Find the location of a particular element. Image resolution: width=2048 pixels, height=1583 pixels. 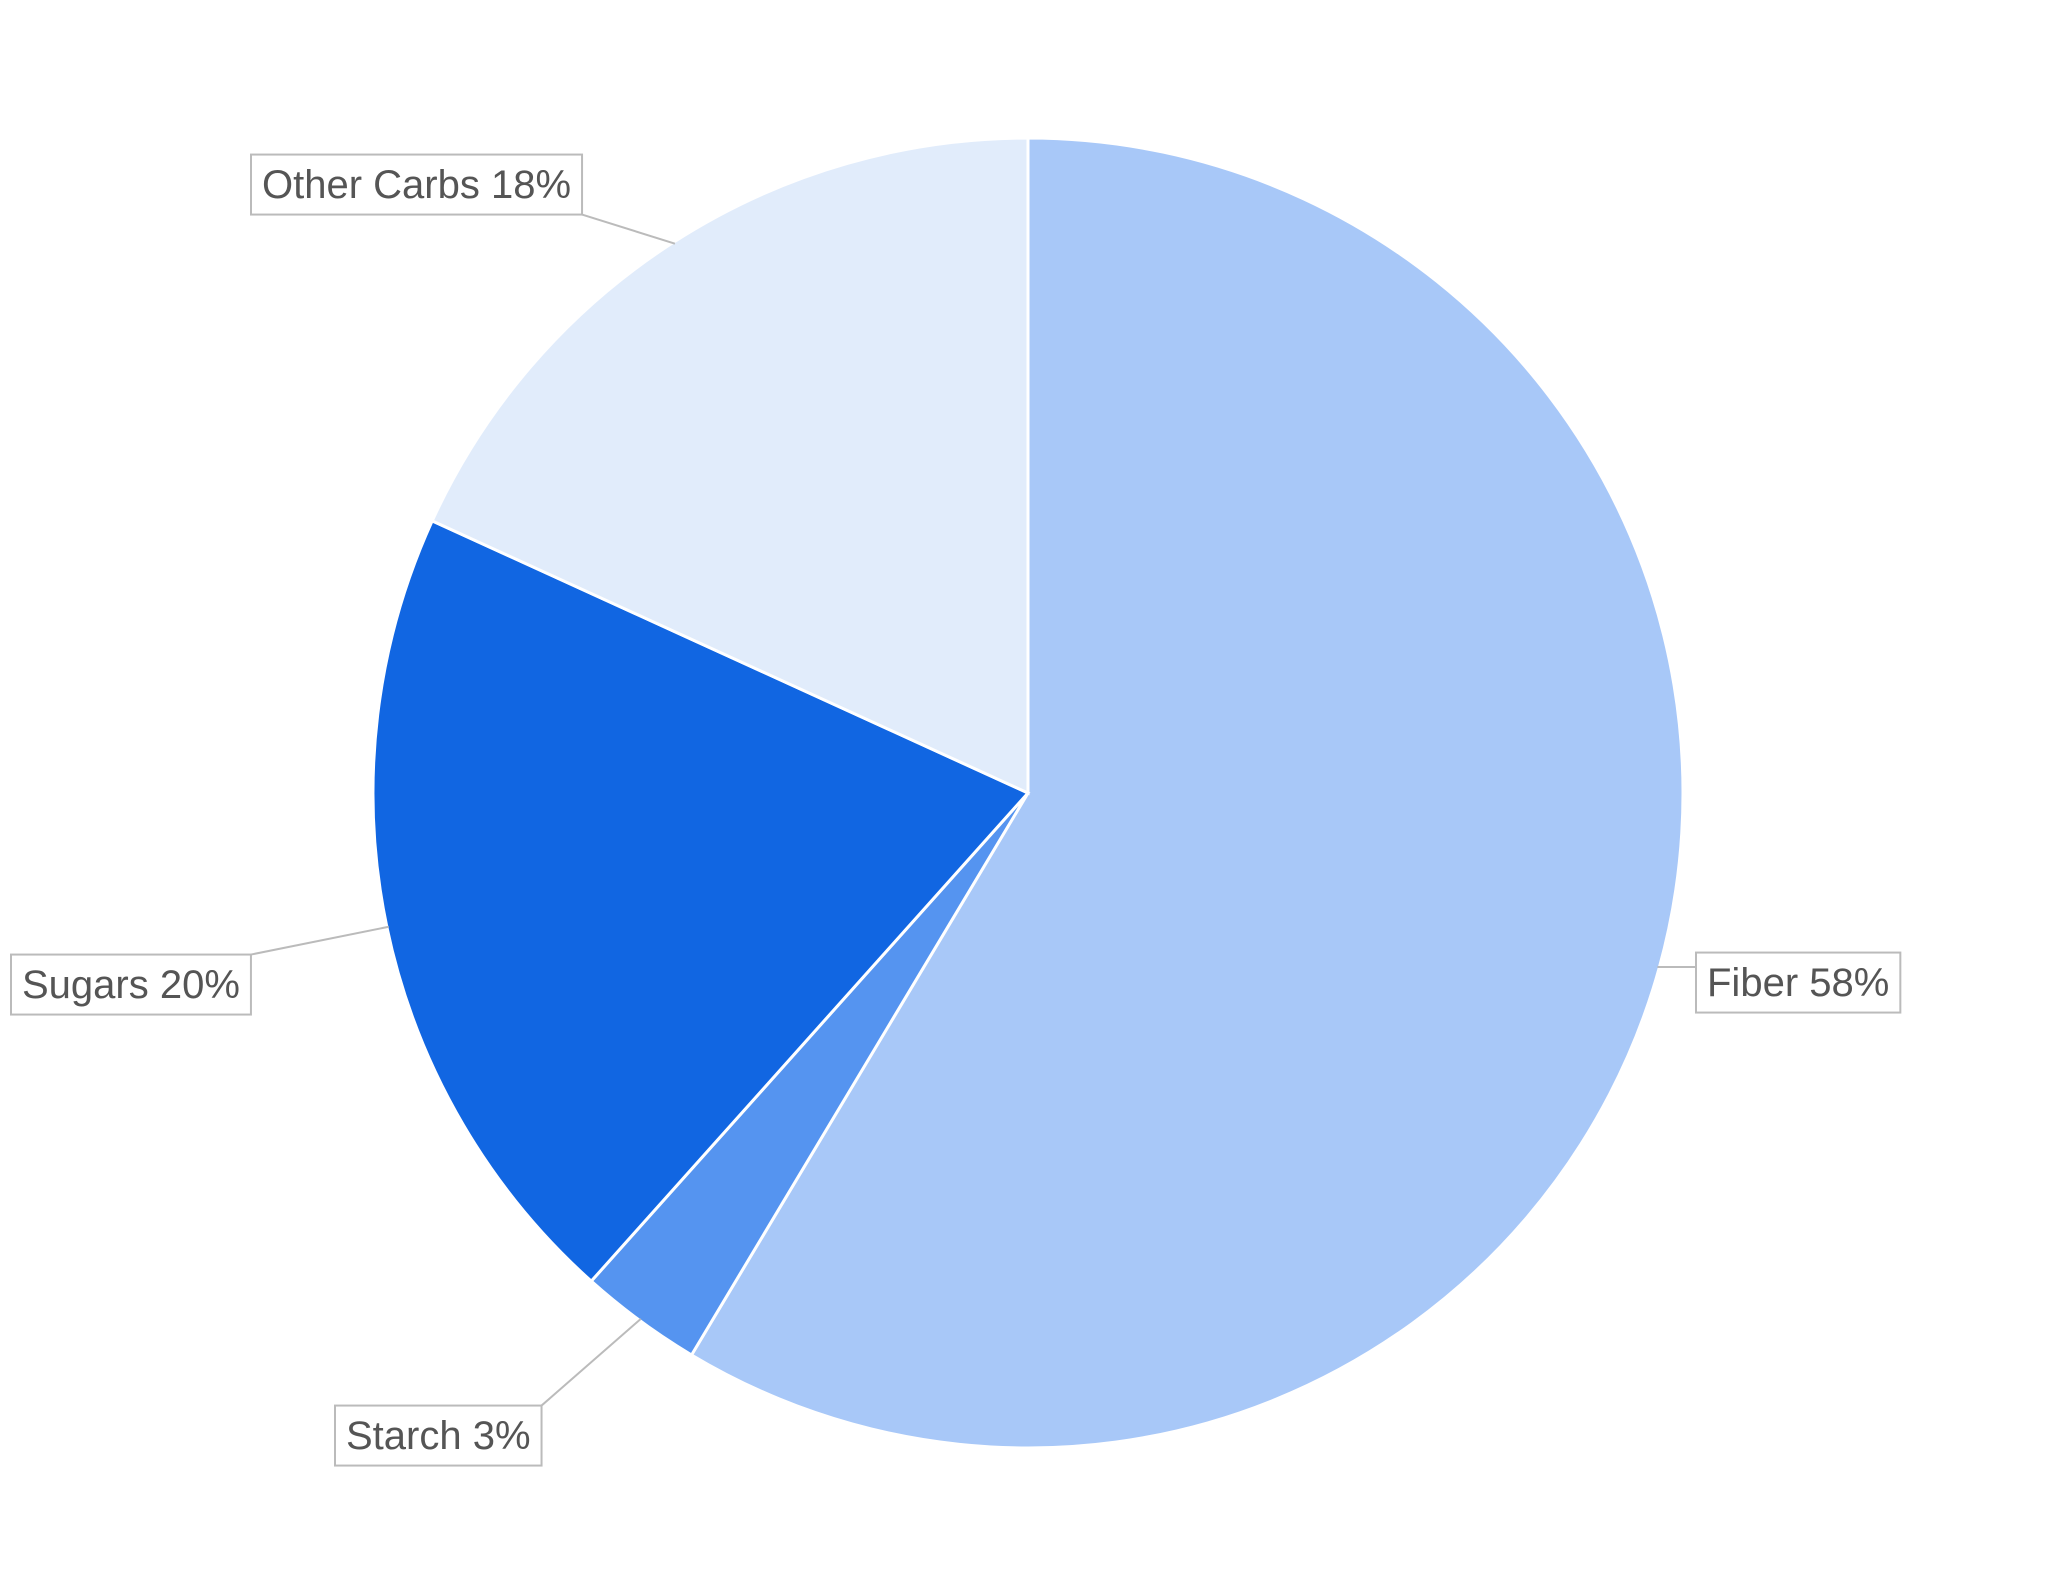

slice-label: Starch 3% is located at coordinates (438, 1435).